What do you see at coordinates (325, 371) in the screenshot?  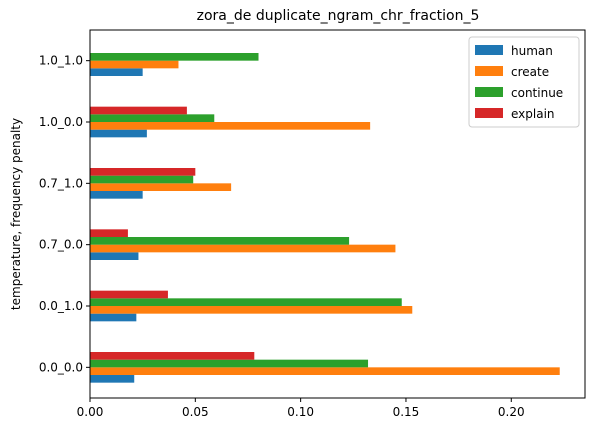 I see `bar-create-0.0_0.0` at bounding box center [325, 371].